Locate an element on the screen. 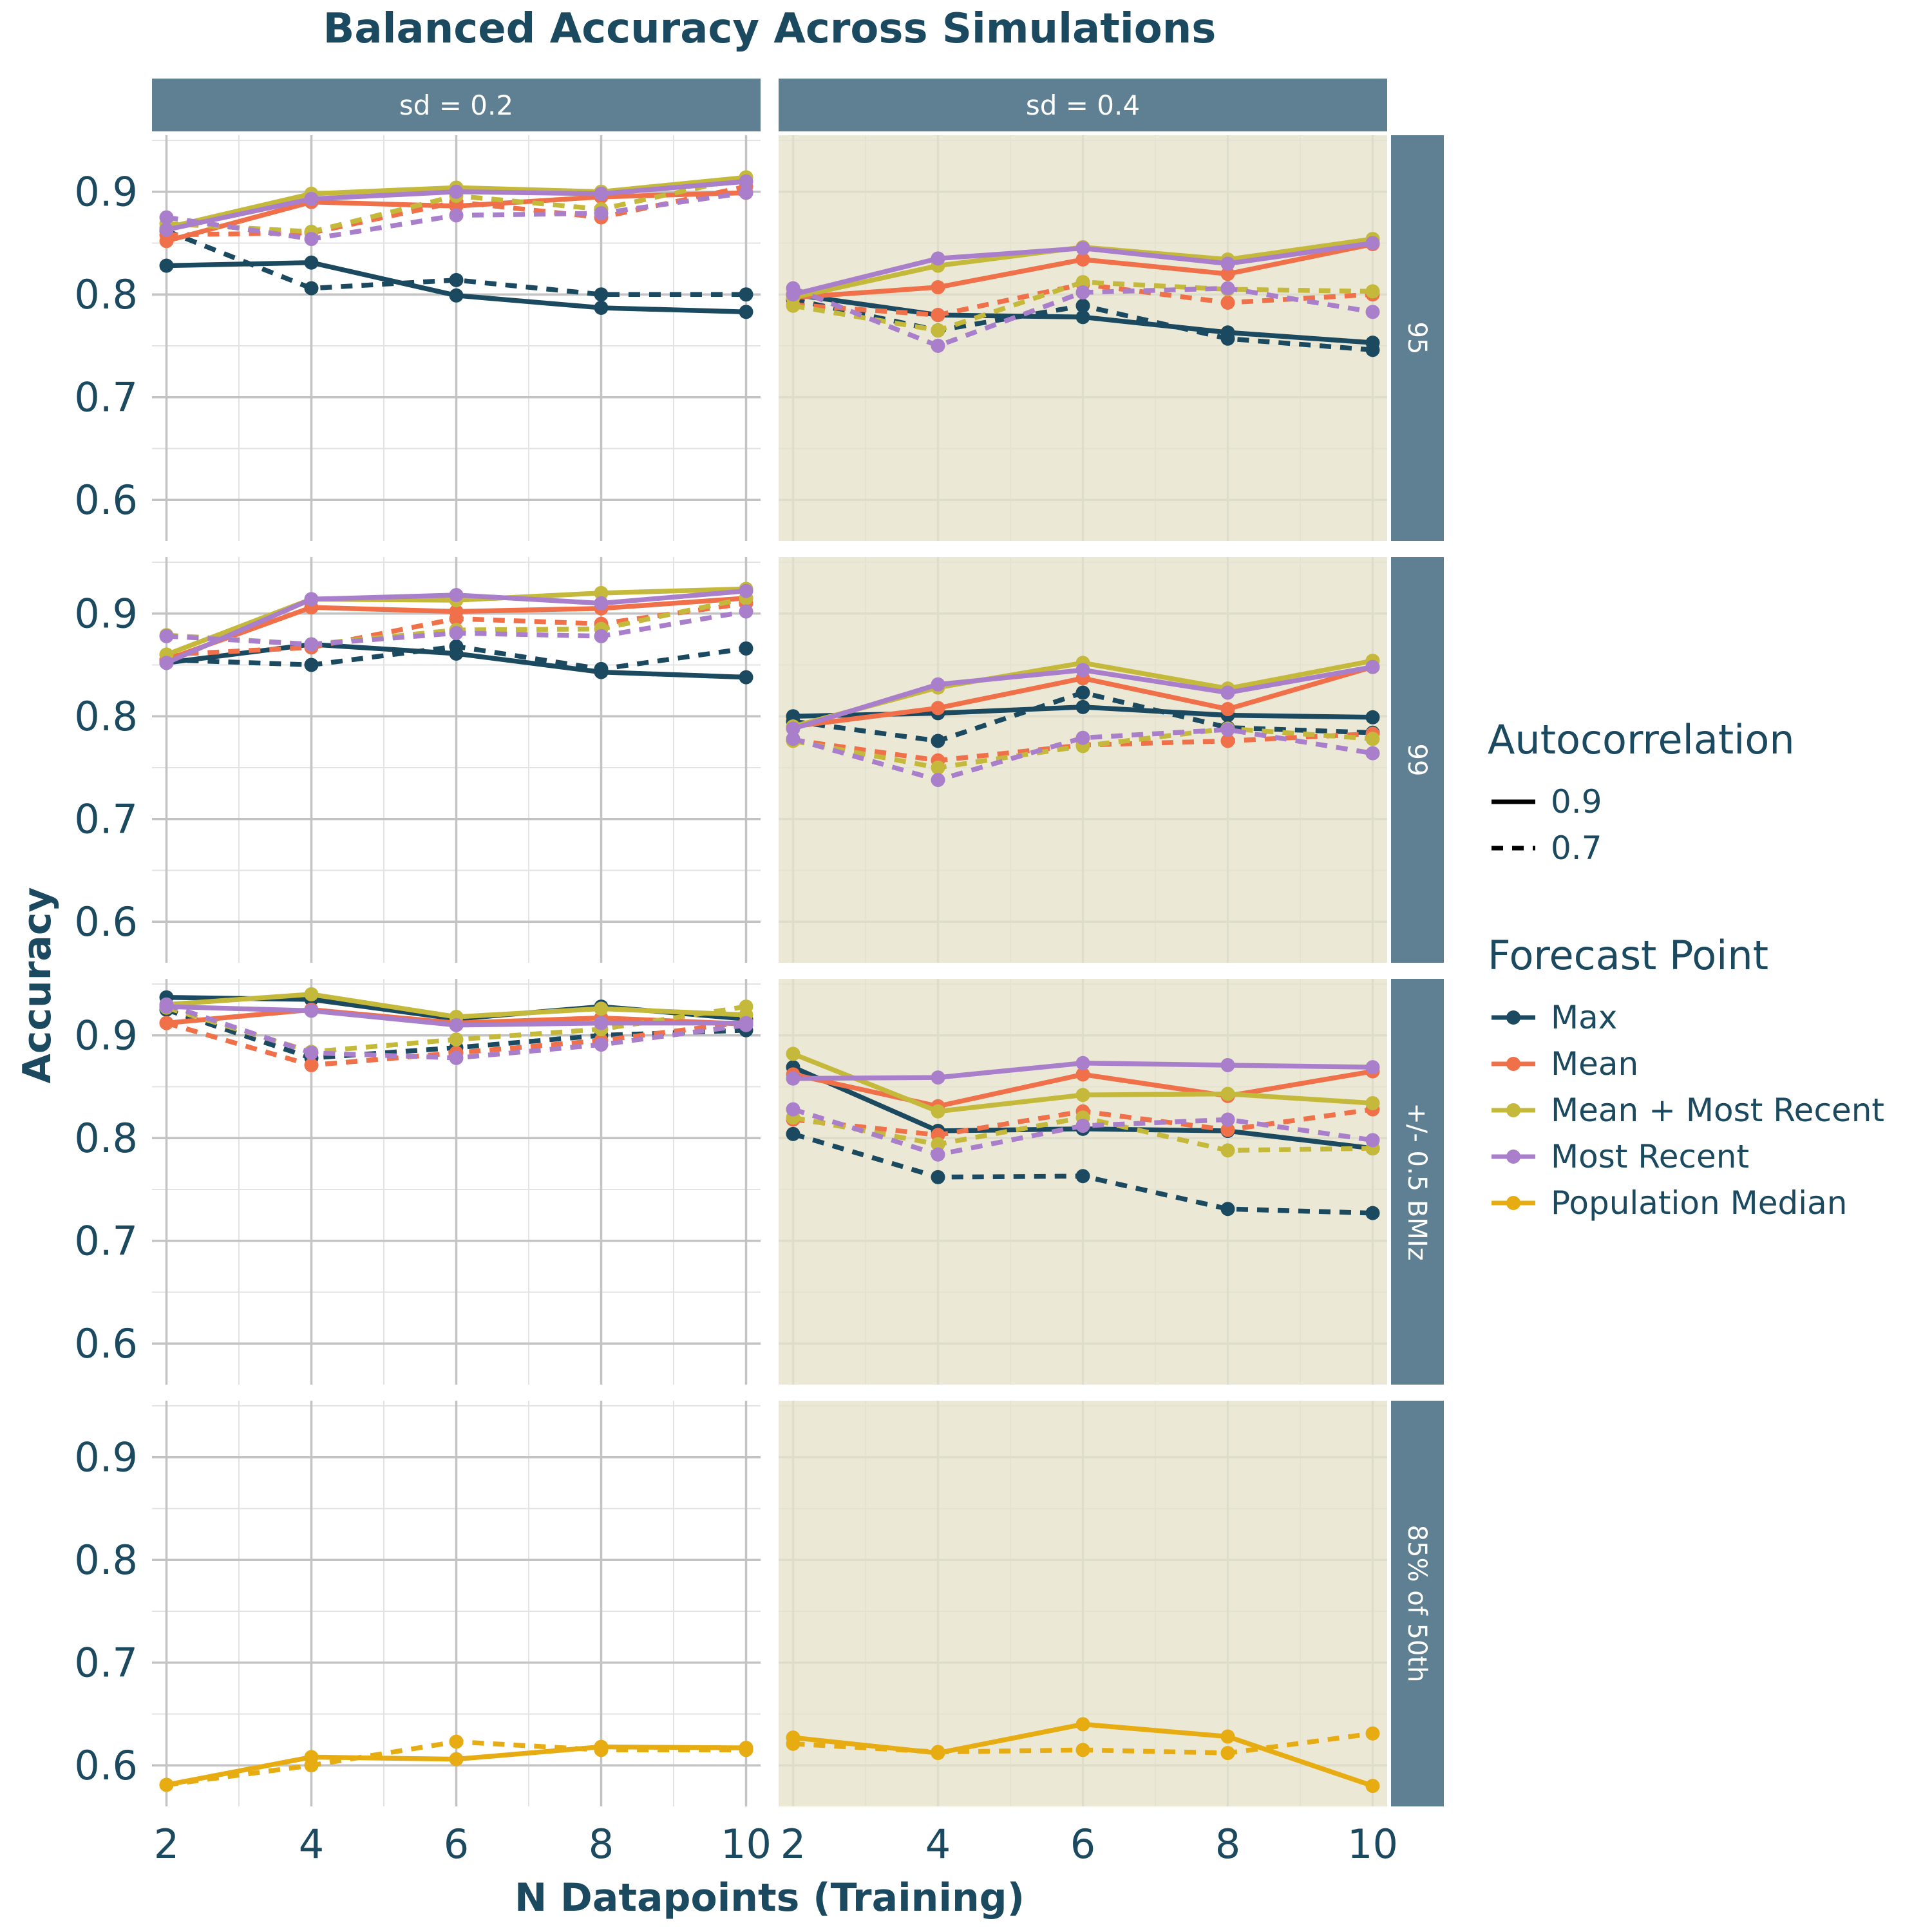 Image resolution: width=1932 pixels, height=1932 pixels. panel-99-sd-0-2: 0.6 0.7 0.8 0.9 is located at coordinates (417, 760).